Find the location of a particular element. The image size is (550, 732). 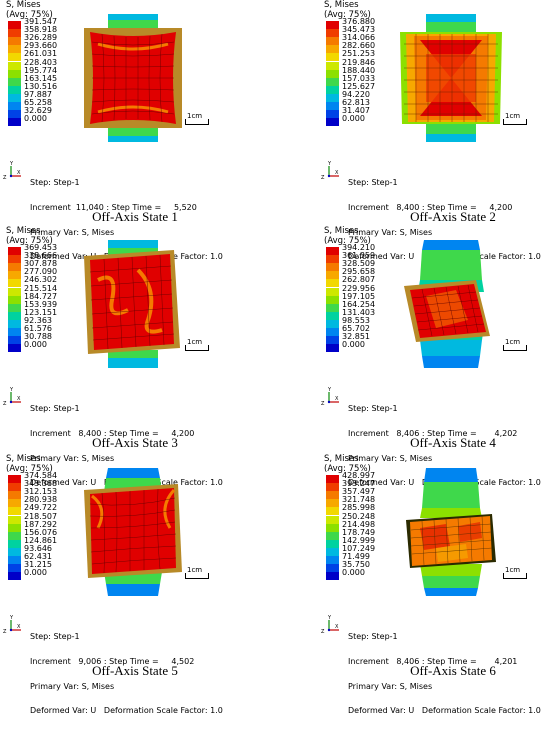

legend-value: 228.403 is located at coordinates (41, 62).